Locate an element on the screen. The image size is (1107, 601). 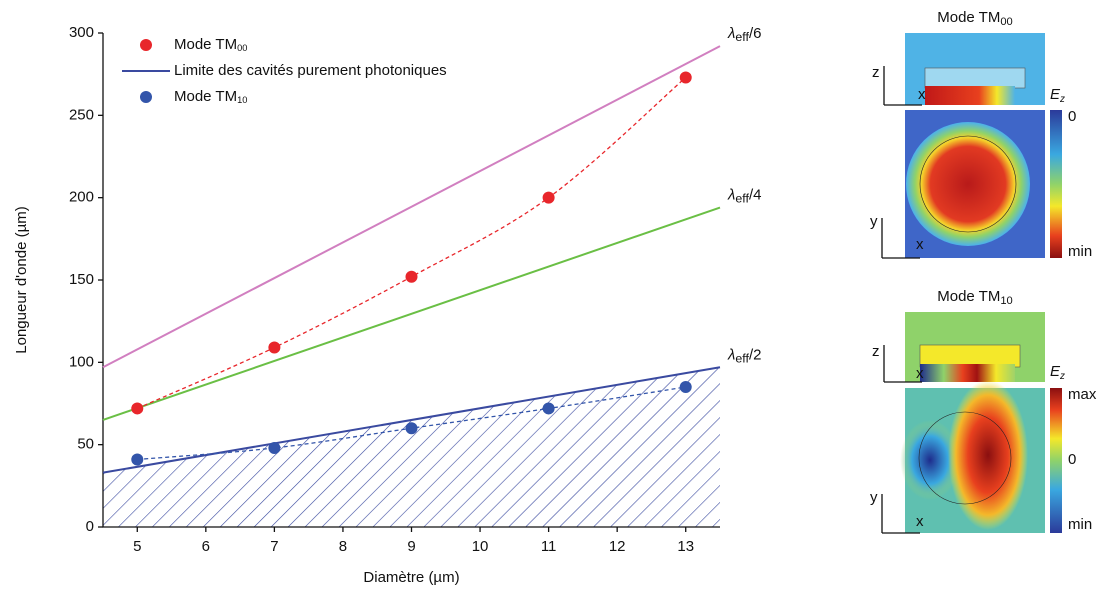
line-label-part: /2 is located at coordinates (755, 354).